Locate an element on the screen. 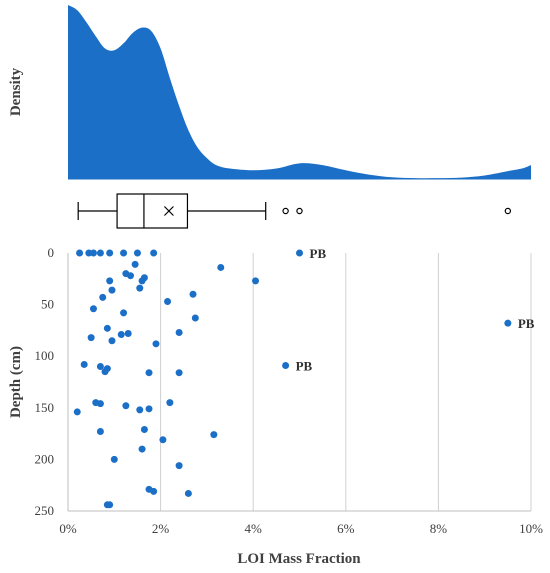  y-tick-label: 100 is located at coordinates (45, 355).